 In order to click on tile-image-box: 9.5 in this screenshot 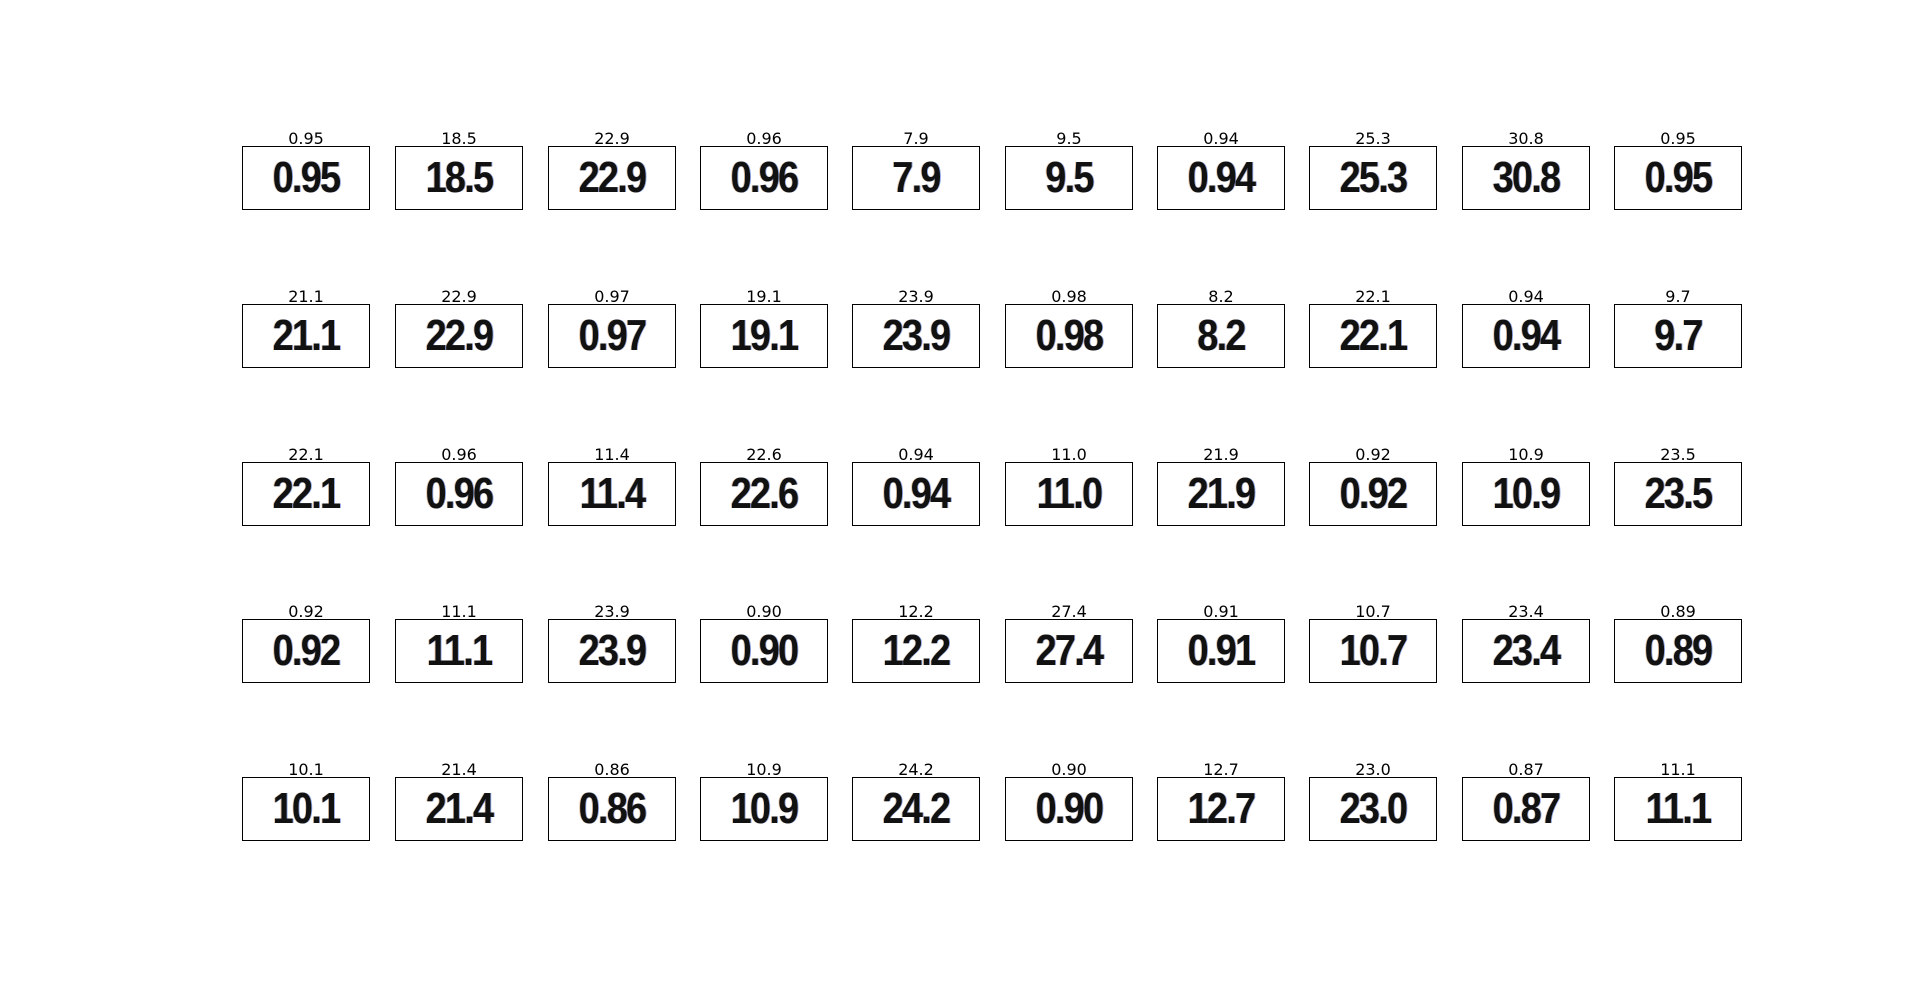, I will do `click(1069, 178)`.